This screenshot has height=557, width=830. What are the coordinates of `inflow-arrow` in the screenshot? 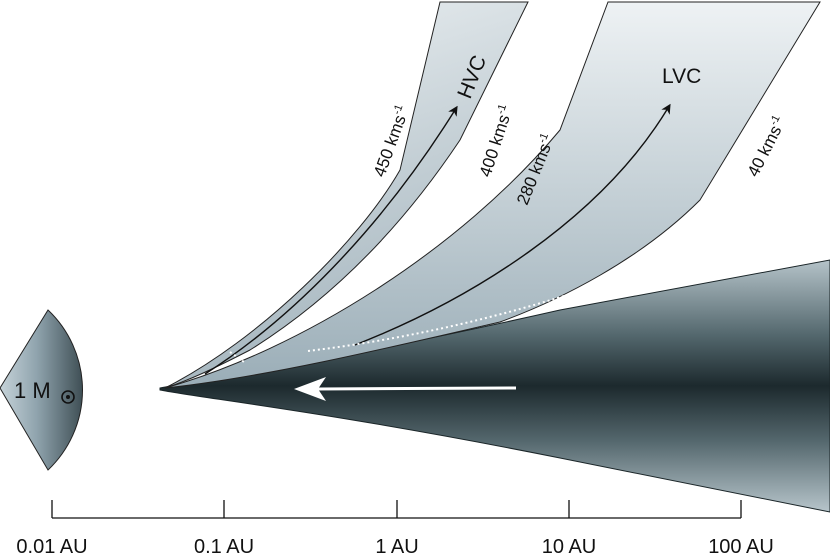 It's located at (405, 389).